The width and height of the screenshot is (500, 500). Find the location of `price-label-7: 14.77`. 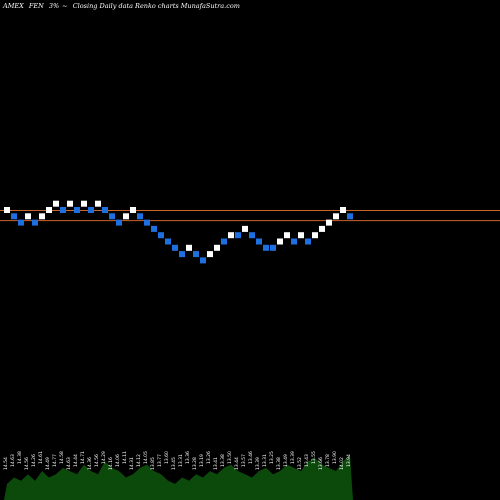

price-label-7: 14.77 is located at coordinates (55, 460).